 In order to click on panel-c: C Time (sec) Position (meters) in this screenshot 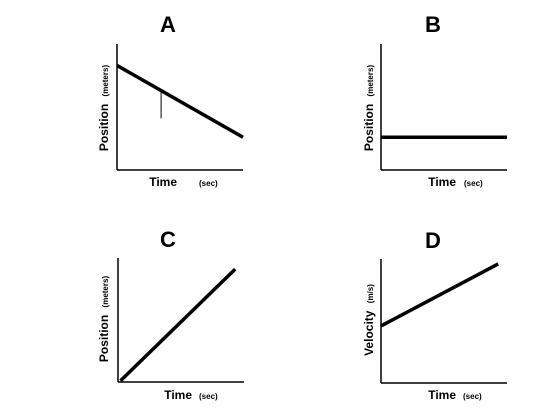, I will do `click(170, 314)`.